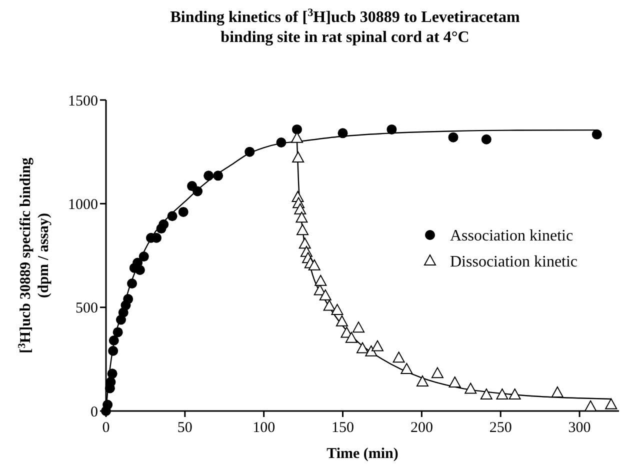 The image size is (630, 466). I want to click on x-tick-label: 150, so click(343, 428).